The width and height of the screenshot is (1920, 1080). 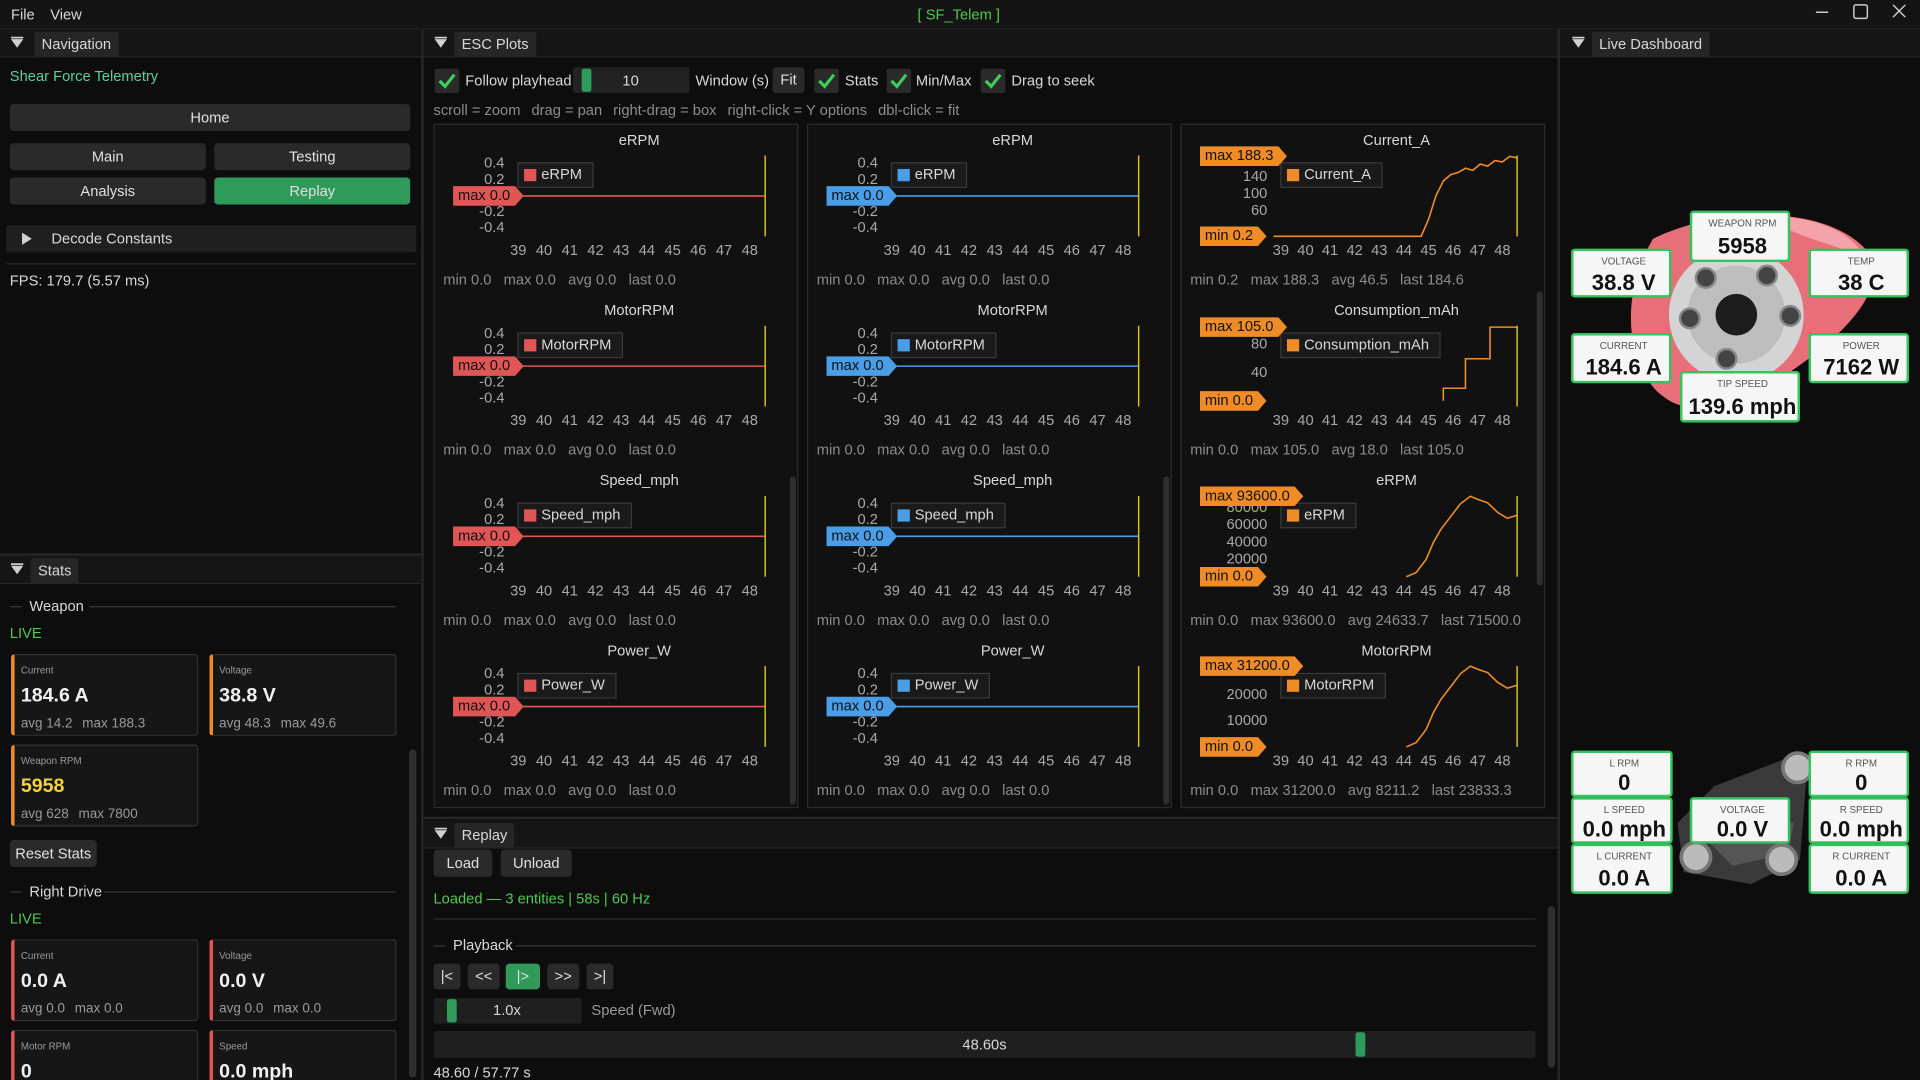 I want to click on x-tick-label: 46, so click(x=1453, y=251).